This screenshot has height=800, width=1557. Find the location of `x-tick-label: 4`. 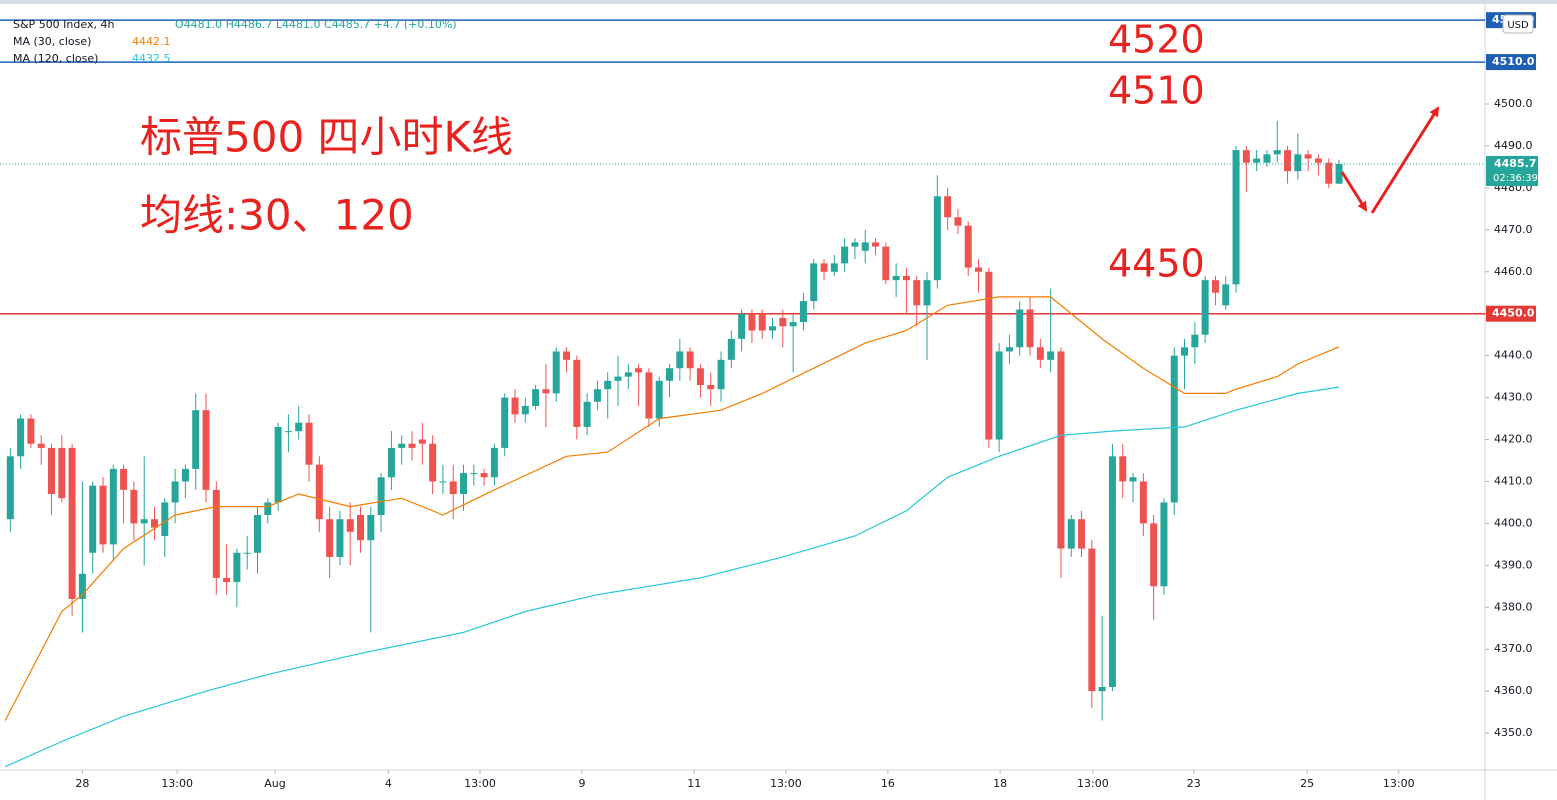

x-tick-label: 4 is located at coordinates (388, 783).